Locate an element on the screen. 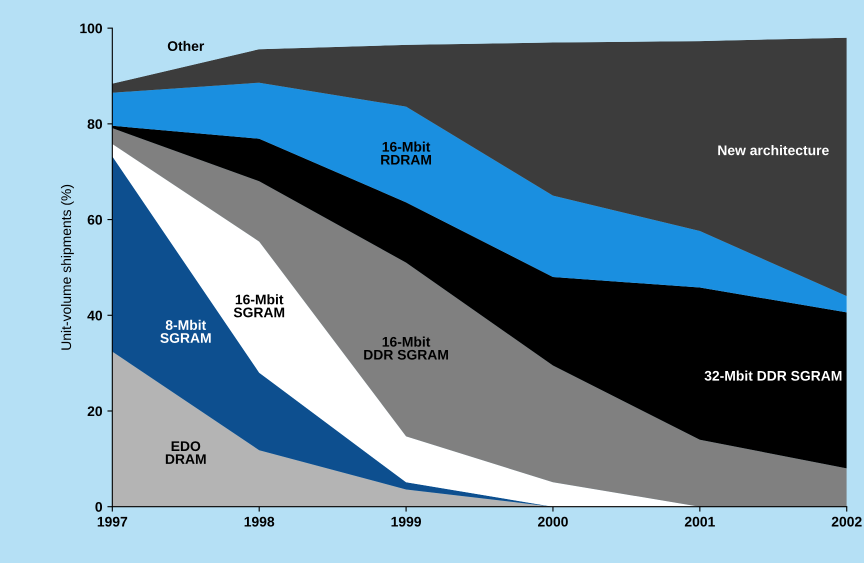 This screenshot has height=563, width=864. series-label: EDO DRAM is located at coordinates (186, 452).